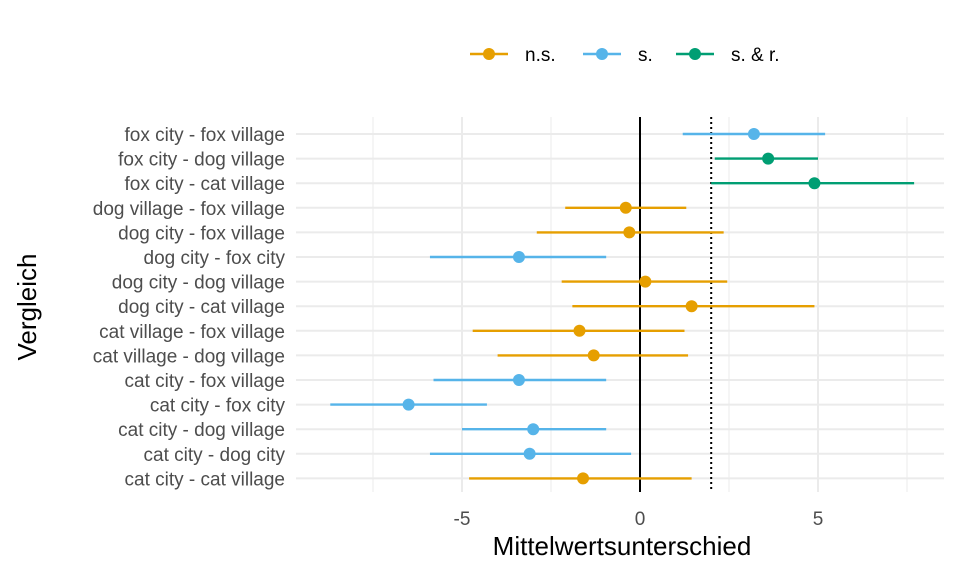 The image size is (960, 576). What do you see at coordinates (201, 307) in the screenshot?
I see `y-tick-label: dog city - cat village` at bounding box center [201, 307].